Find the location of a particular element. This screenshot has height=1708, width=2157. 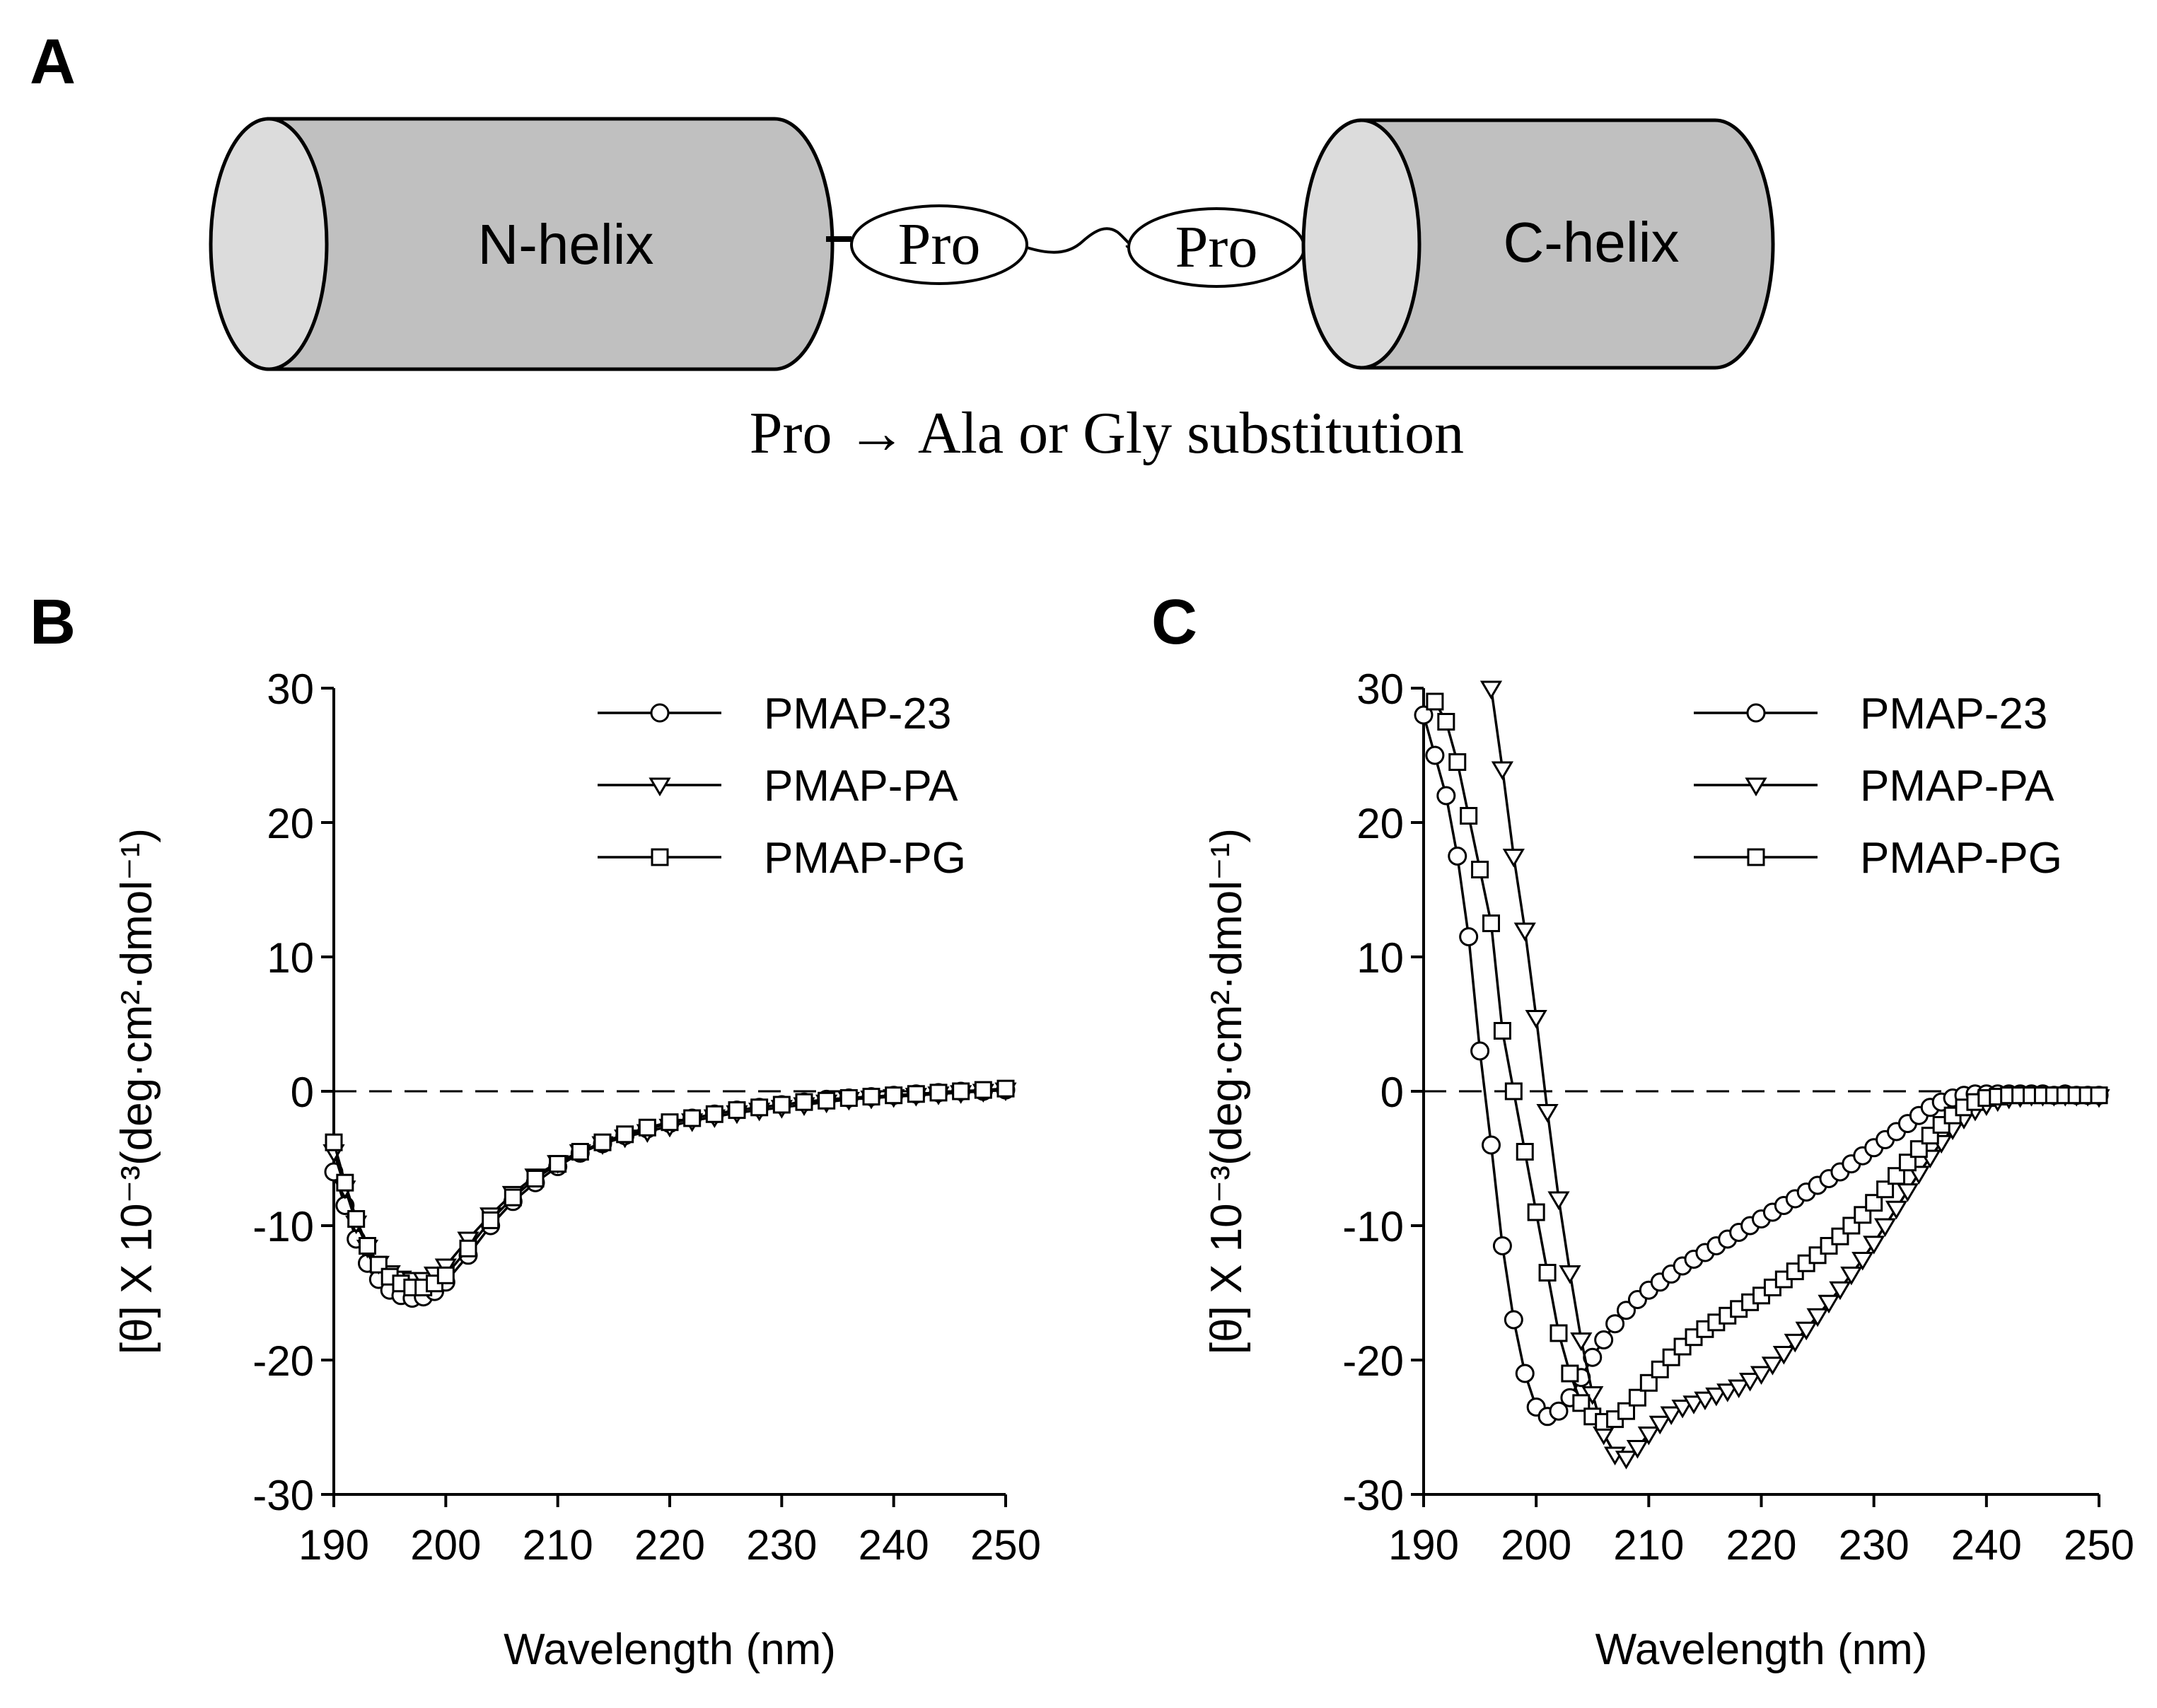

n-helix-cylinder: N-helix is located at coordinates (522, 244).